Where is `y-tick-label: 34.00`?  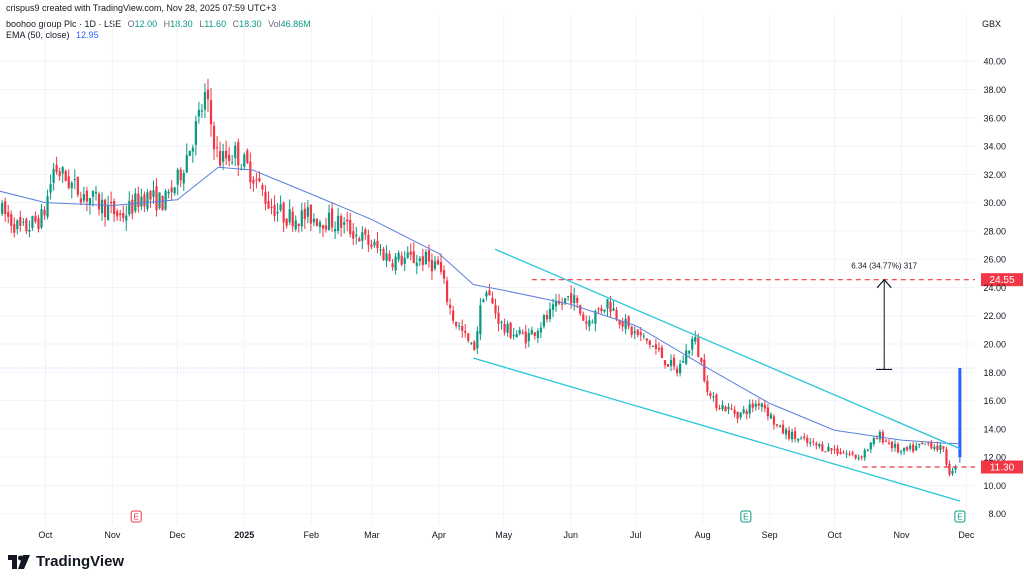
y-tick-label: 34.00 is located at coordinates (994, 147).